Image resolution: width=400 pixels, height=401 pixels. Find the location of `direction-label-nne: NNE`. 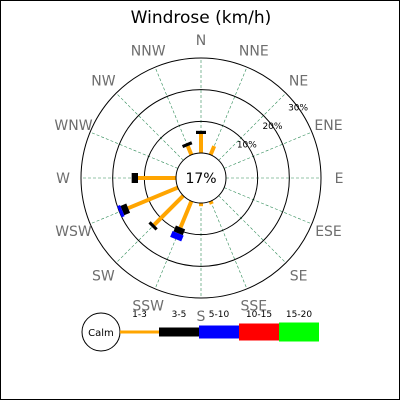

direction-label-nne: NNE is located at coordinates (254, 52).